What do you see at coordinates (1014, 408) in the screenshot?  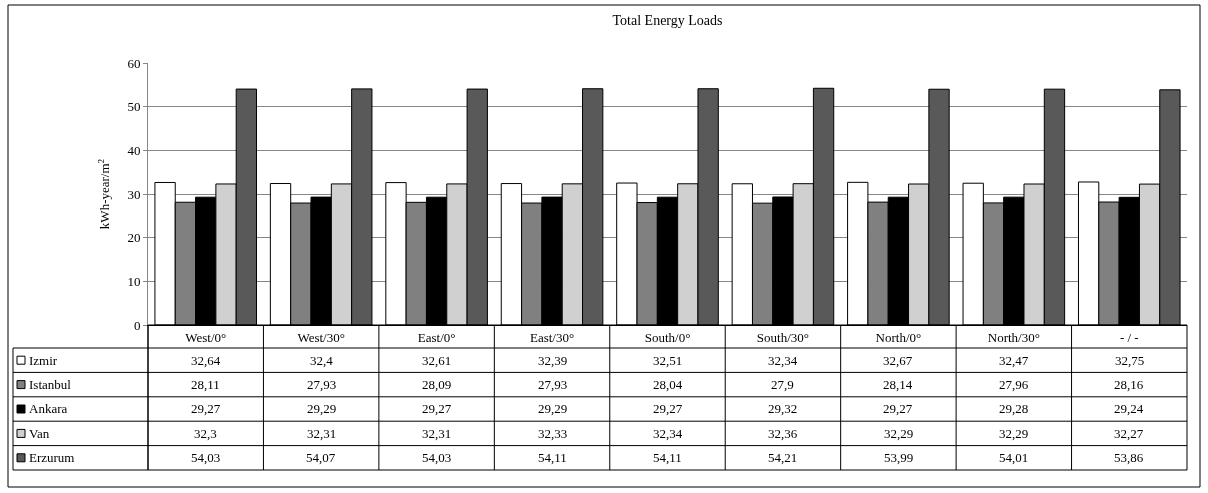 I see `data-label: 29,28` at bounding box center [1014, 408].